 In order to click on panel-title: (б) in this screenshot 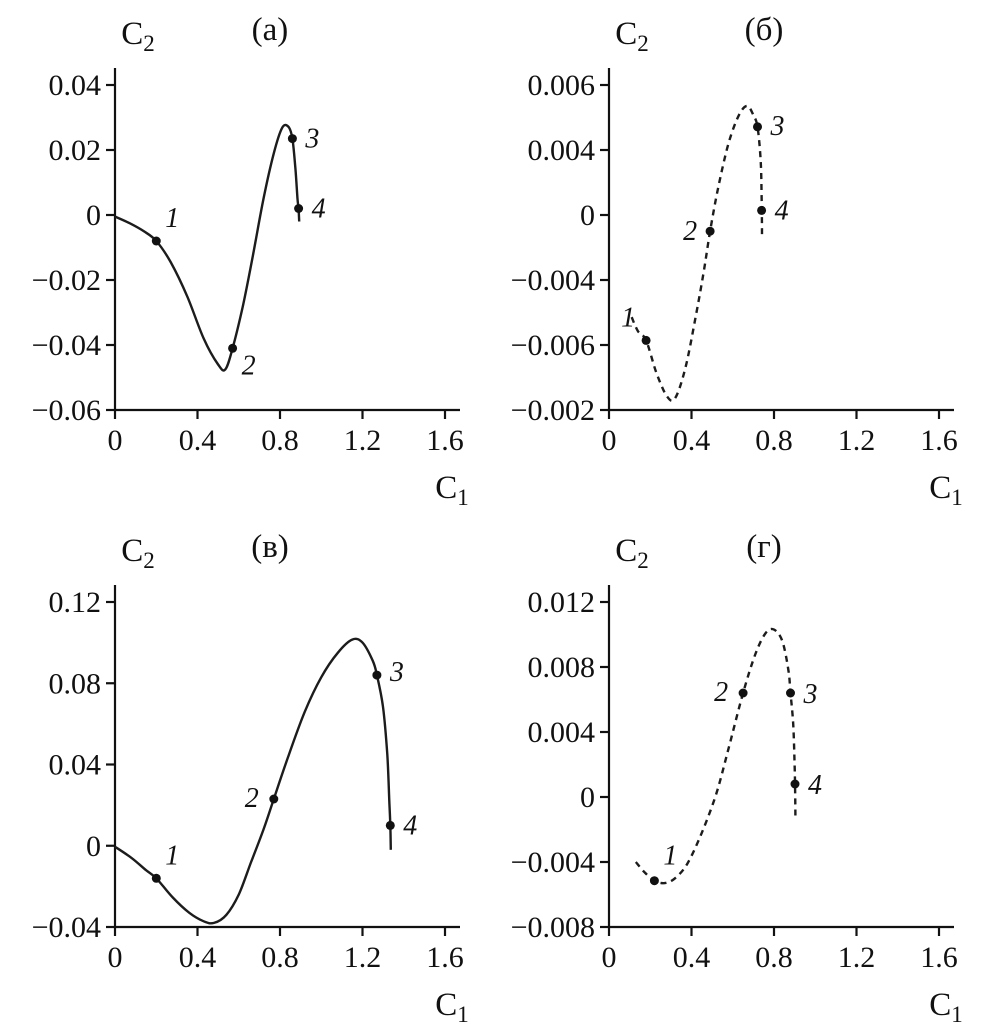, I will do `click(764, 30)`.